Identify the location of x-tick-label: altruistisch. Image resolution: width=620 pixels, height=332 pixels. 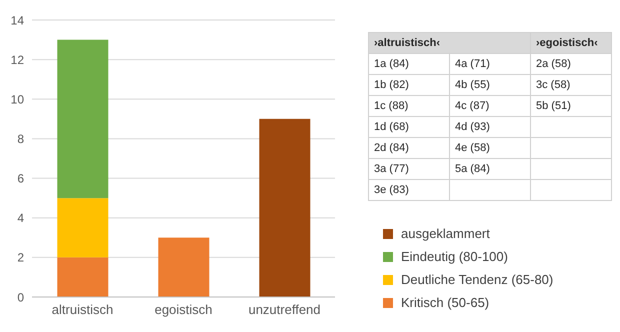
(83, 310).